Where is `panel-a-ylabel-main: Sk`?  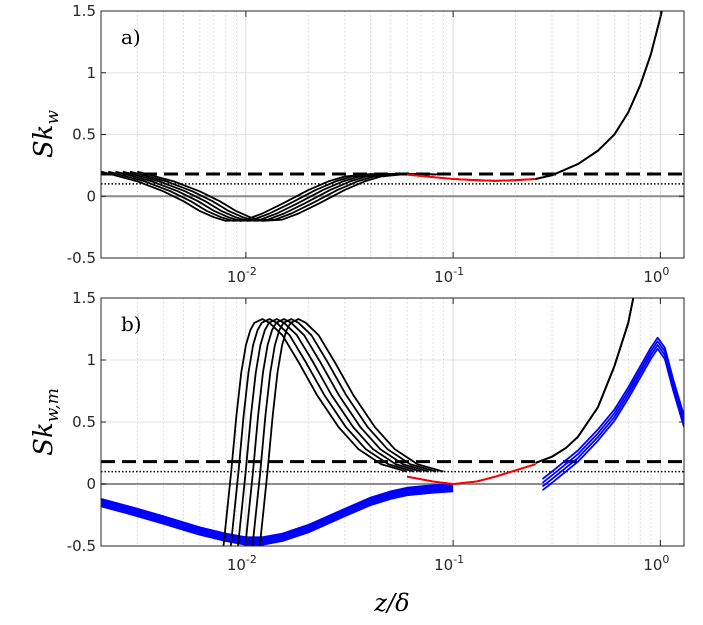 panel-a-ylabel-main: Sk is located at coordinates (44, 141).